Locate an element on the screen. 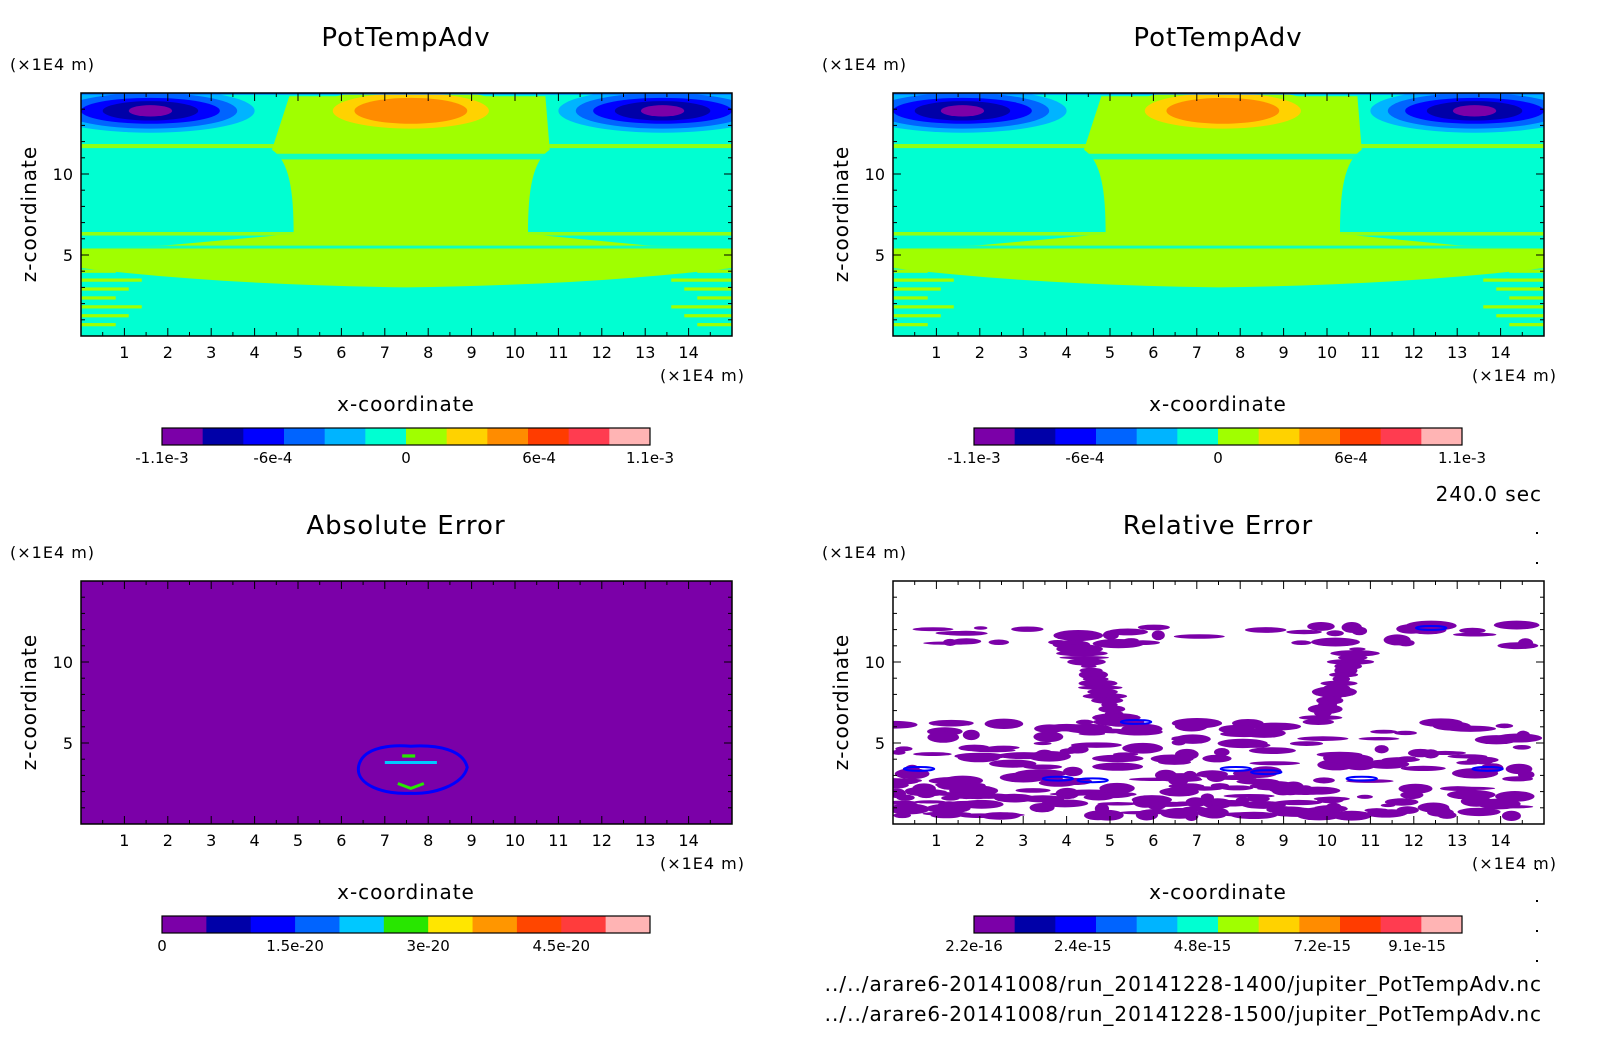  colorbar-tick-label: 4.5e-20 is located at coordinates (561, 946).